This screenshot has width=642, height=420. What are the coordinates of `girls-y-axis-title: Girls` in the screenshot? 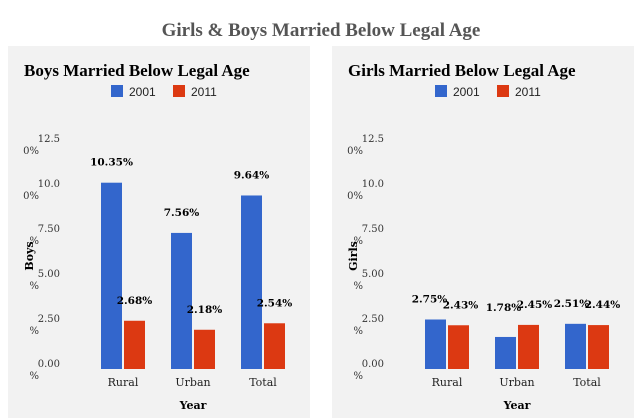 It's located at (353, 256).